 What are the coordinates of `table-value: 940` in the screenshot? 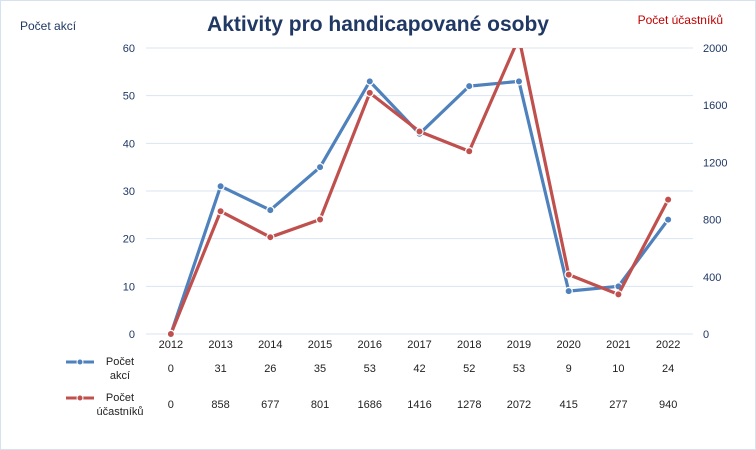 It's located at (668, 405).